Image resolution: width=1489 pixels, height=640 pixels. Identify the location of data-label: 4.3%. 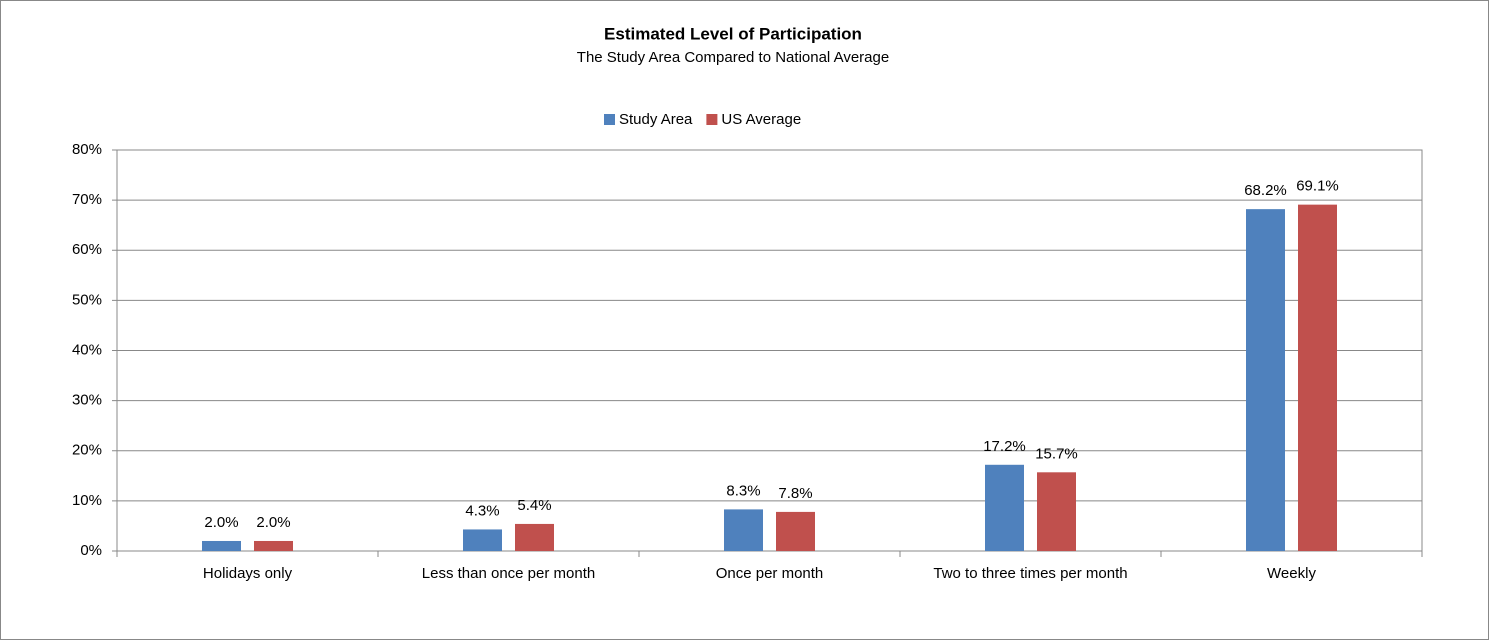
(482, 510).